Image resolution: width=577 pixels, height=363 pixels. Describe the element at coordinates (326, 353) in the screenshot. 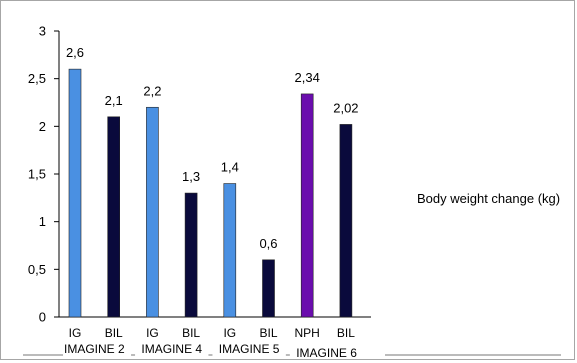

I see `group-label: IMAGINE 6` at that location.